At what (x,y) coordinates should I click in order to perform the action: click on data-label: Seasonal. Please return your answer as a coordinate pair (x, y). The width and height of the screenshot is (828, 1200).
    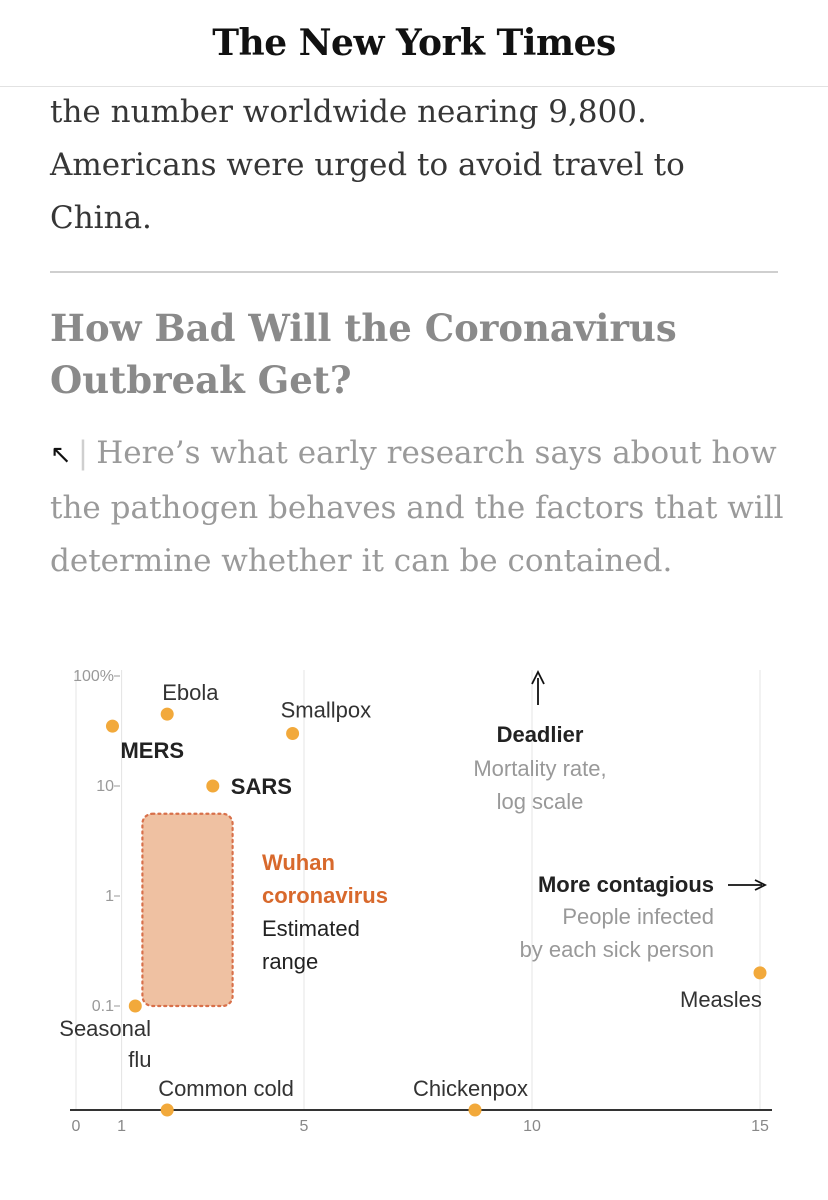
    Looking at the image, I should click on (105, 1028).